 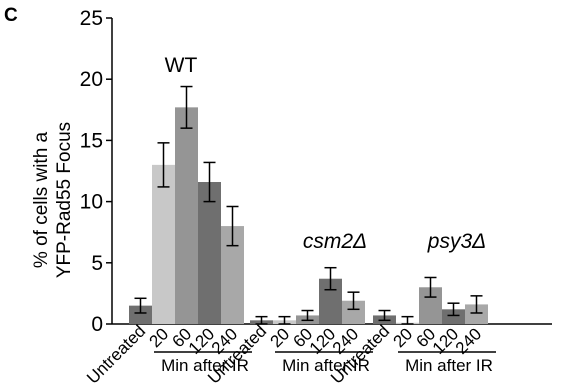 I want to click on y-axis-label-line-1: % of cells with a, so click(x=41, y=199).